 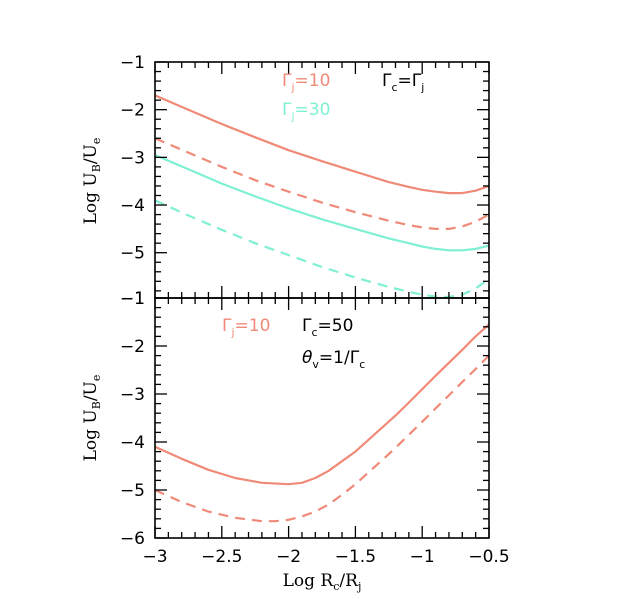 What do you see at coordinates (221, 557) in the screenshot?
I see `x-tick-label: −2.5` at bounding box center [221, 557].